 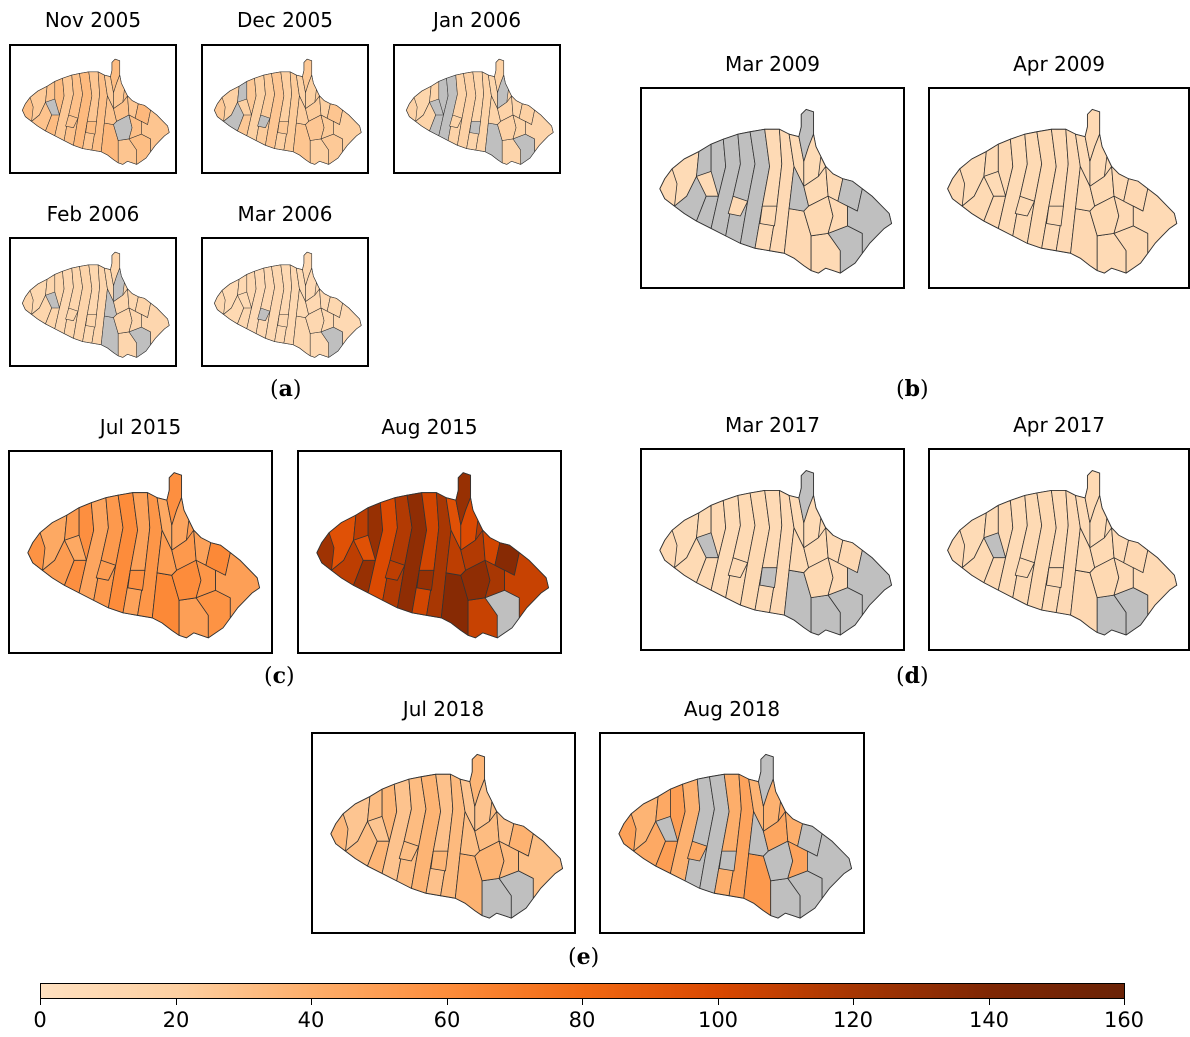 What do you see at coordinates (732, 709) in the screenshot?
I see `panel-title: Aug 2018` at bounding box center [732, 709].